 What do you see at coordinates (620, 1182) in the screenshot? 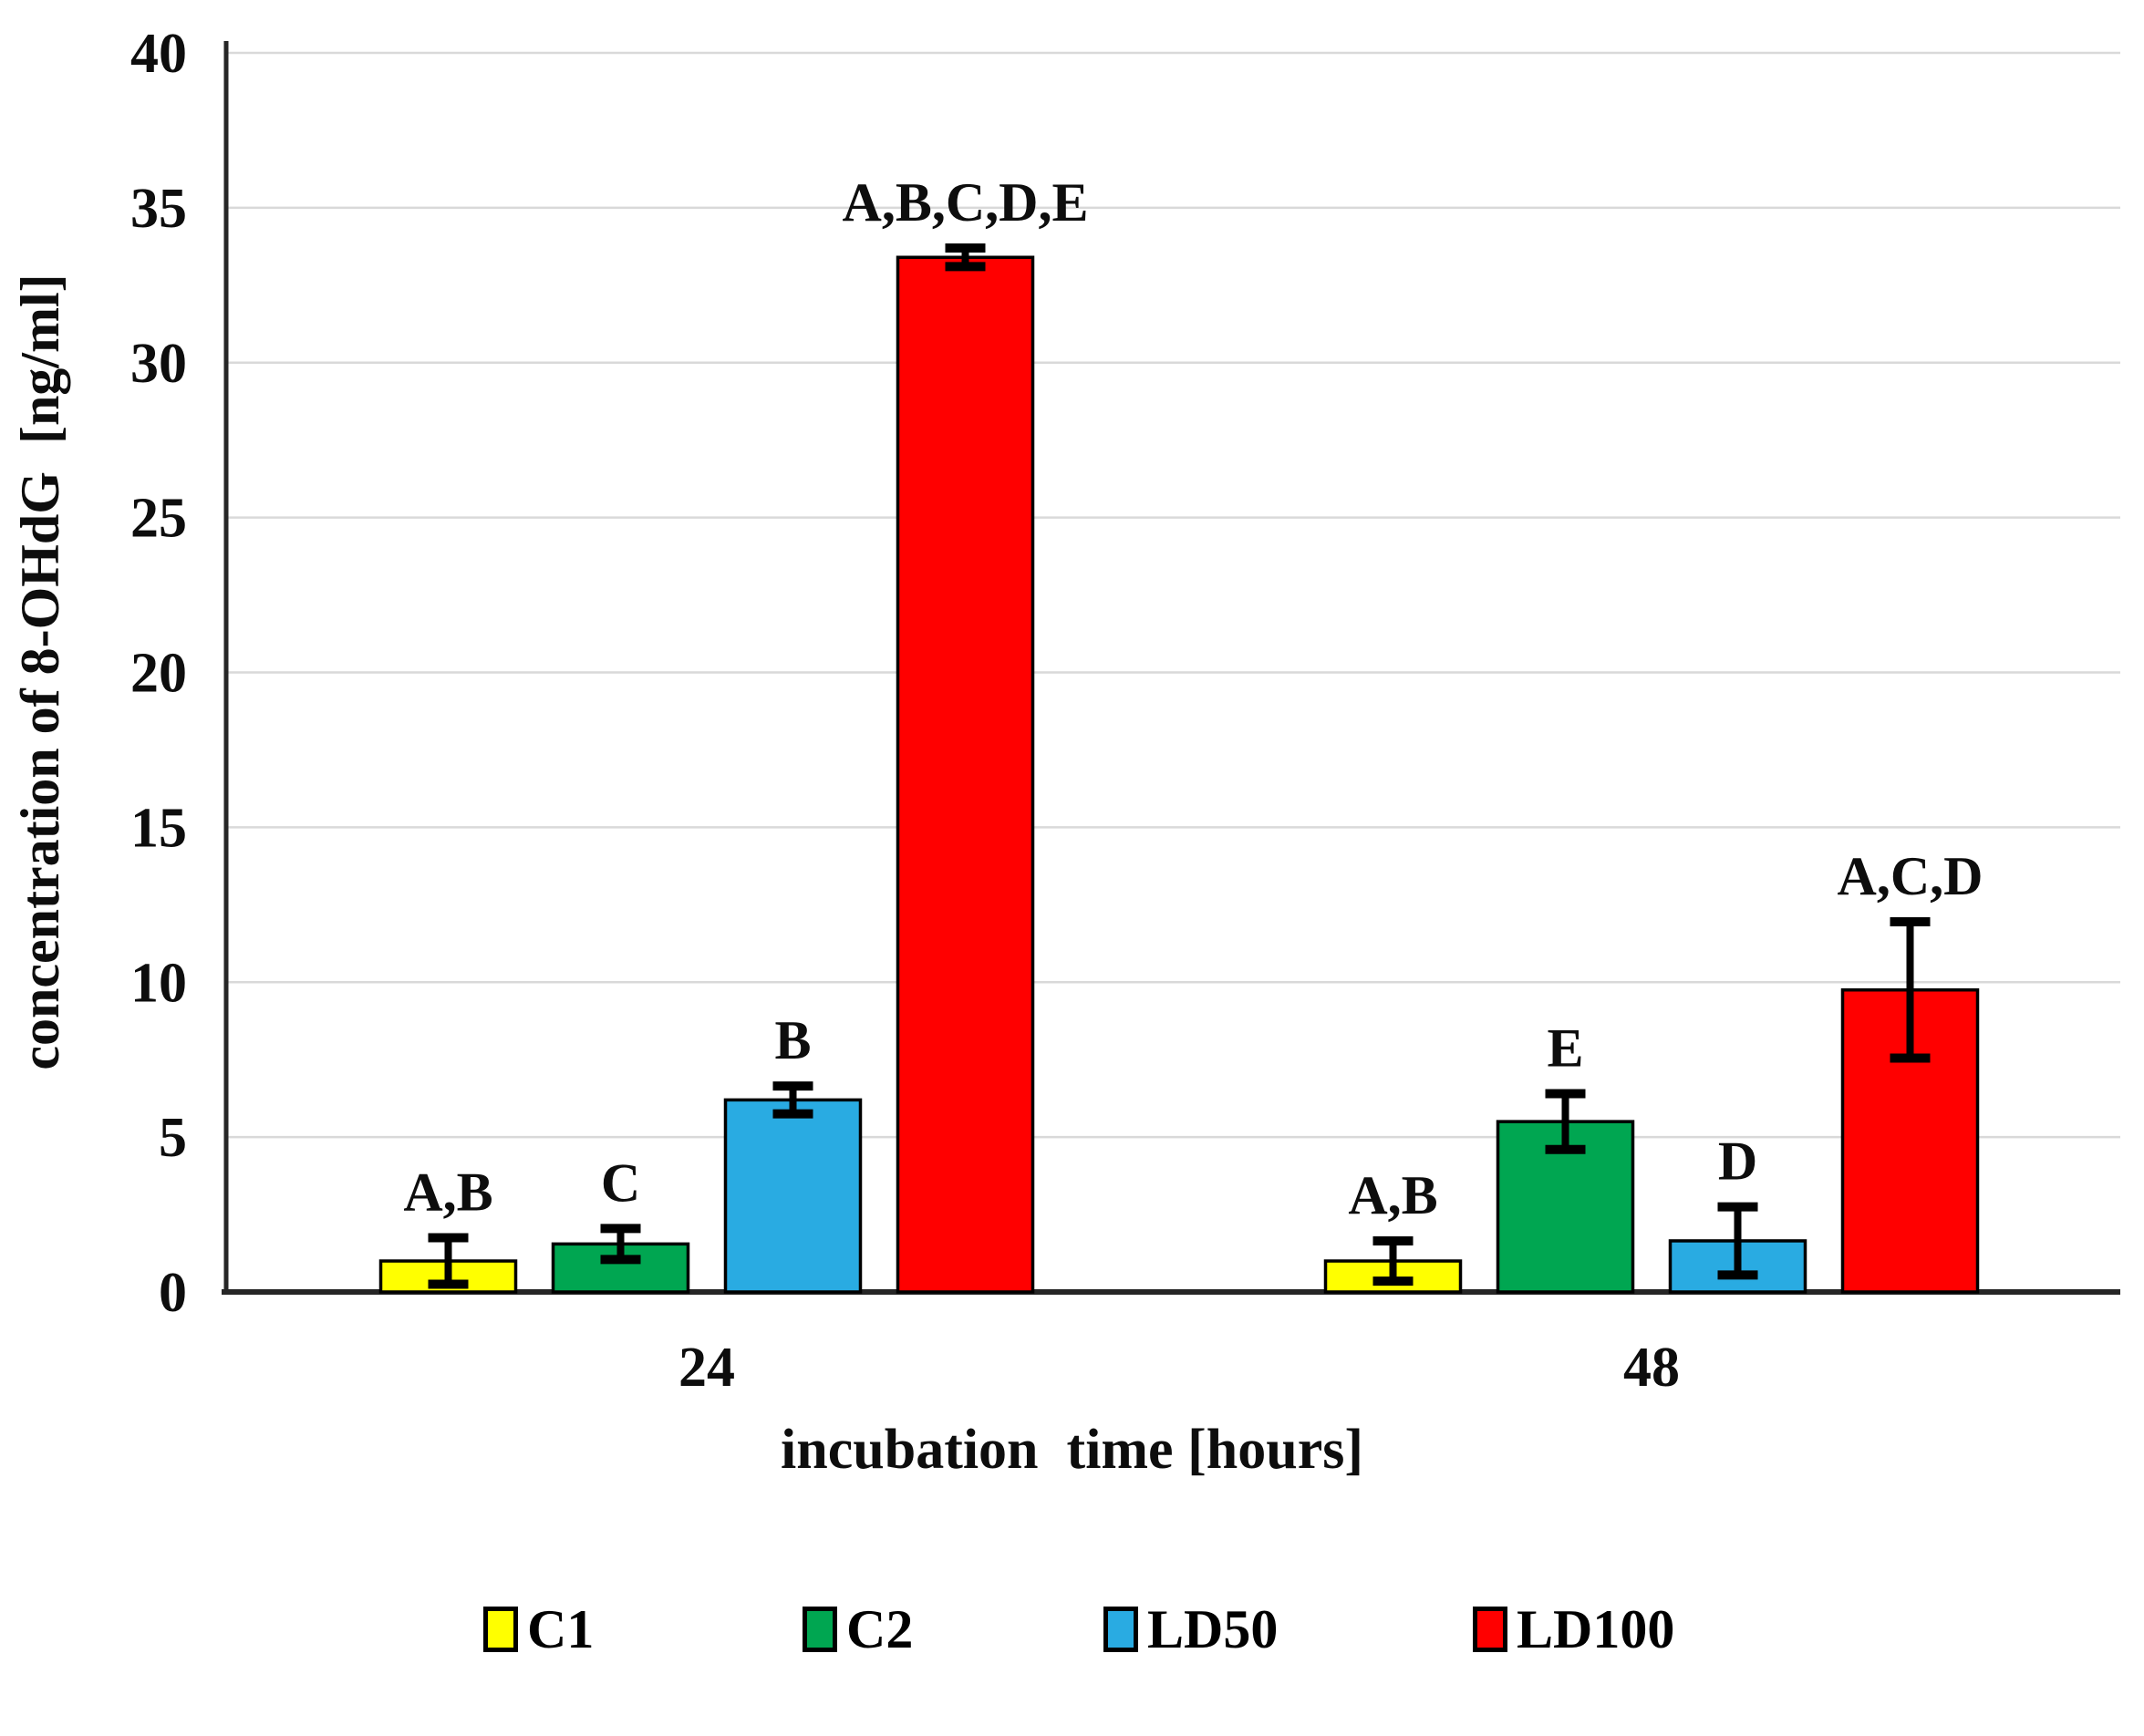
I see `significance-label-C2-24: C` at bounding box center [620, 1182].